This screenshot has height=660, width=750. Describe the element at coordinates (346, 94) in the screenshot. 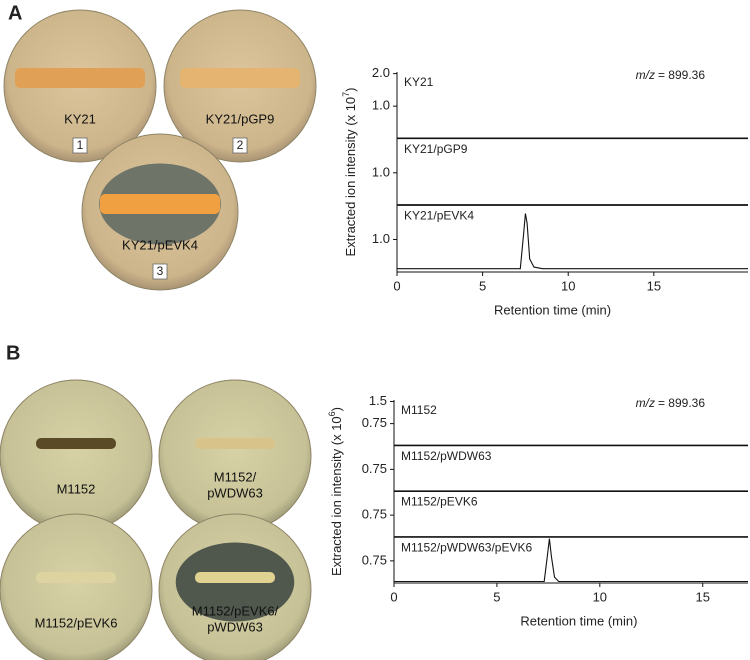

I see `y-axis-title-exponent: 7` at that location.